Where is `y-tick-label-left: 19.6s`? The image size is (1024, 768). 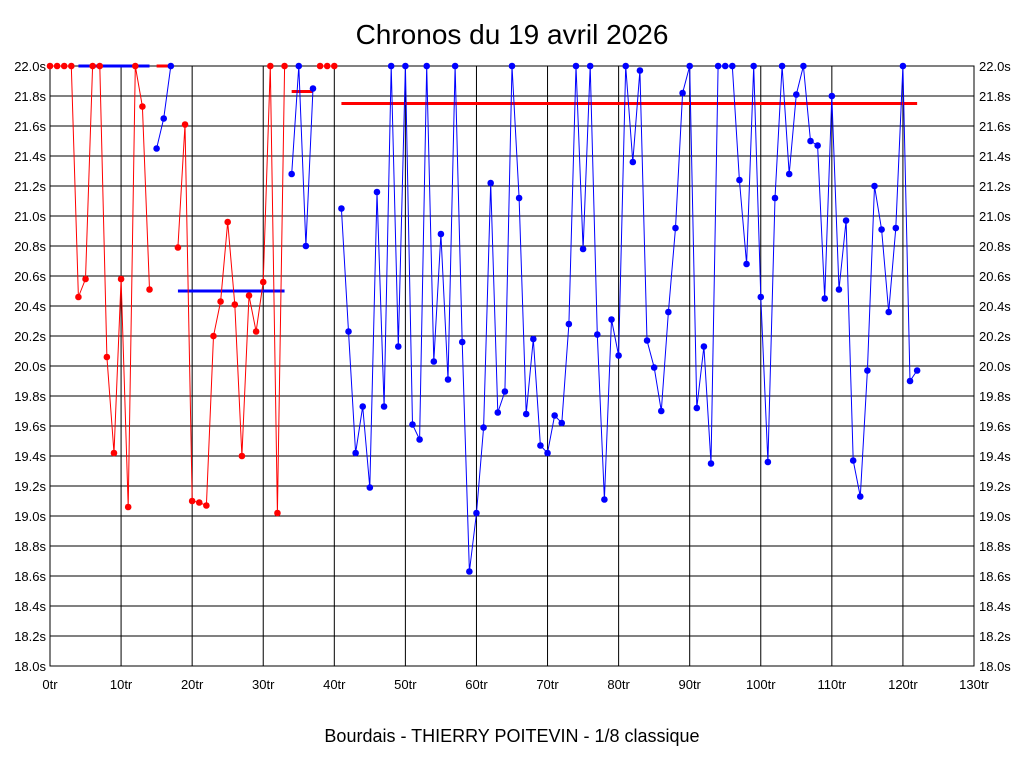
y-tick-label-left: 19.6s is located at coordinates (30, 426).